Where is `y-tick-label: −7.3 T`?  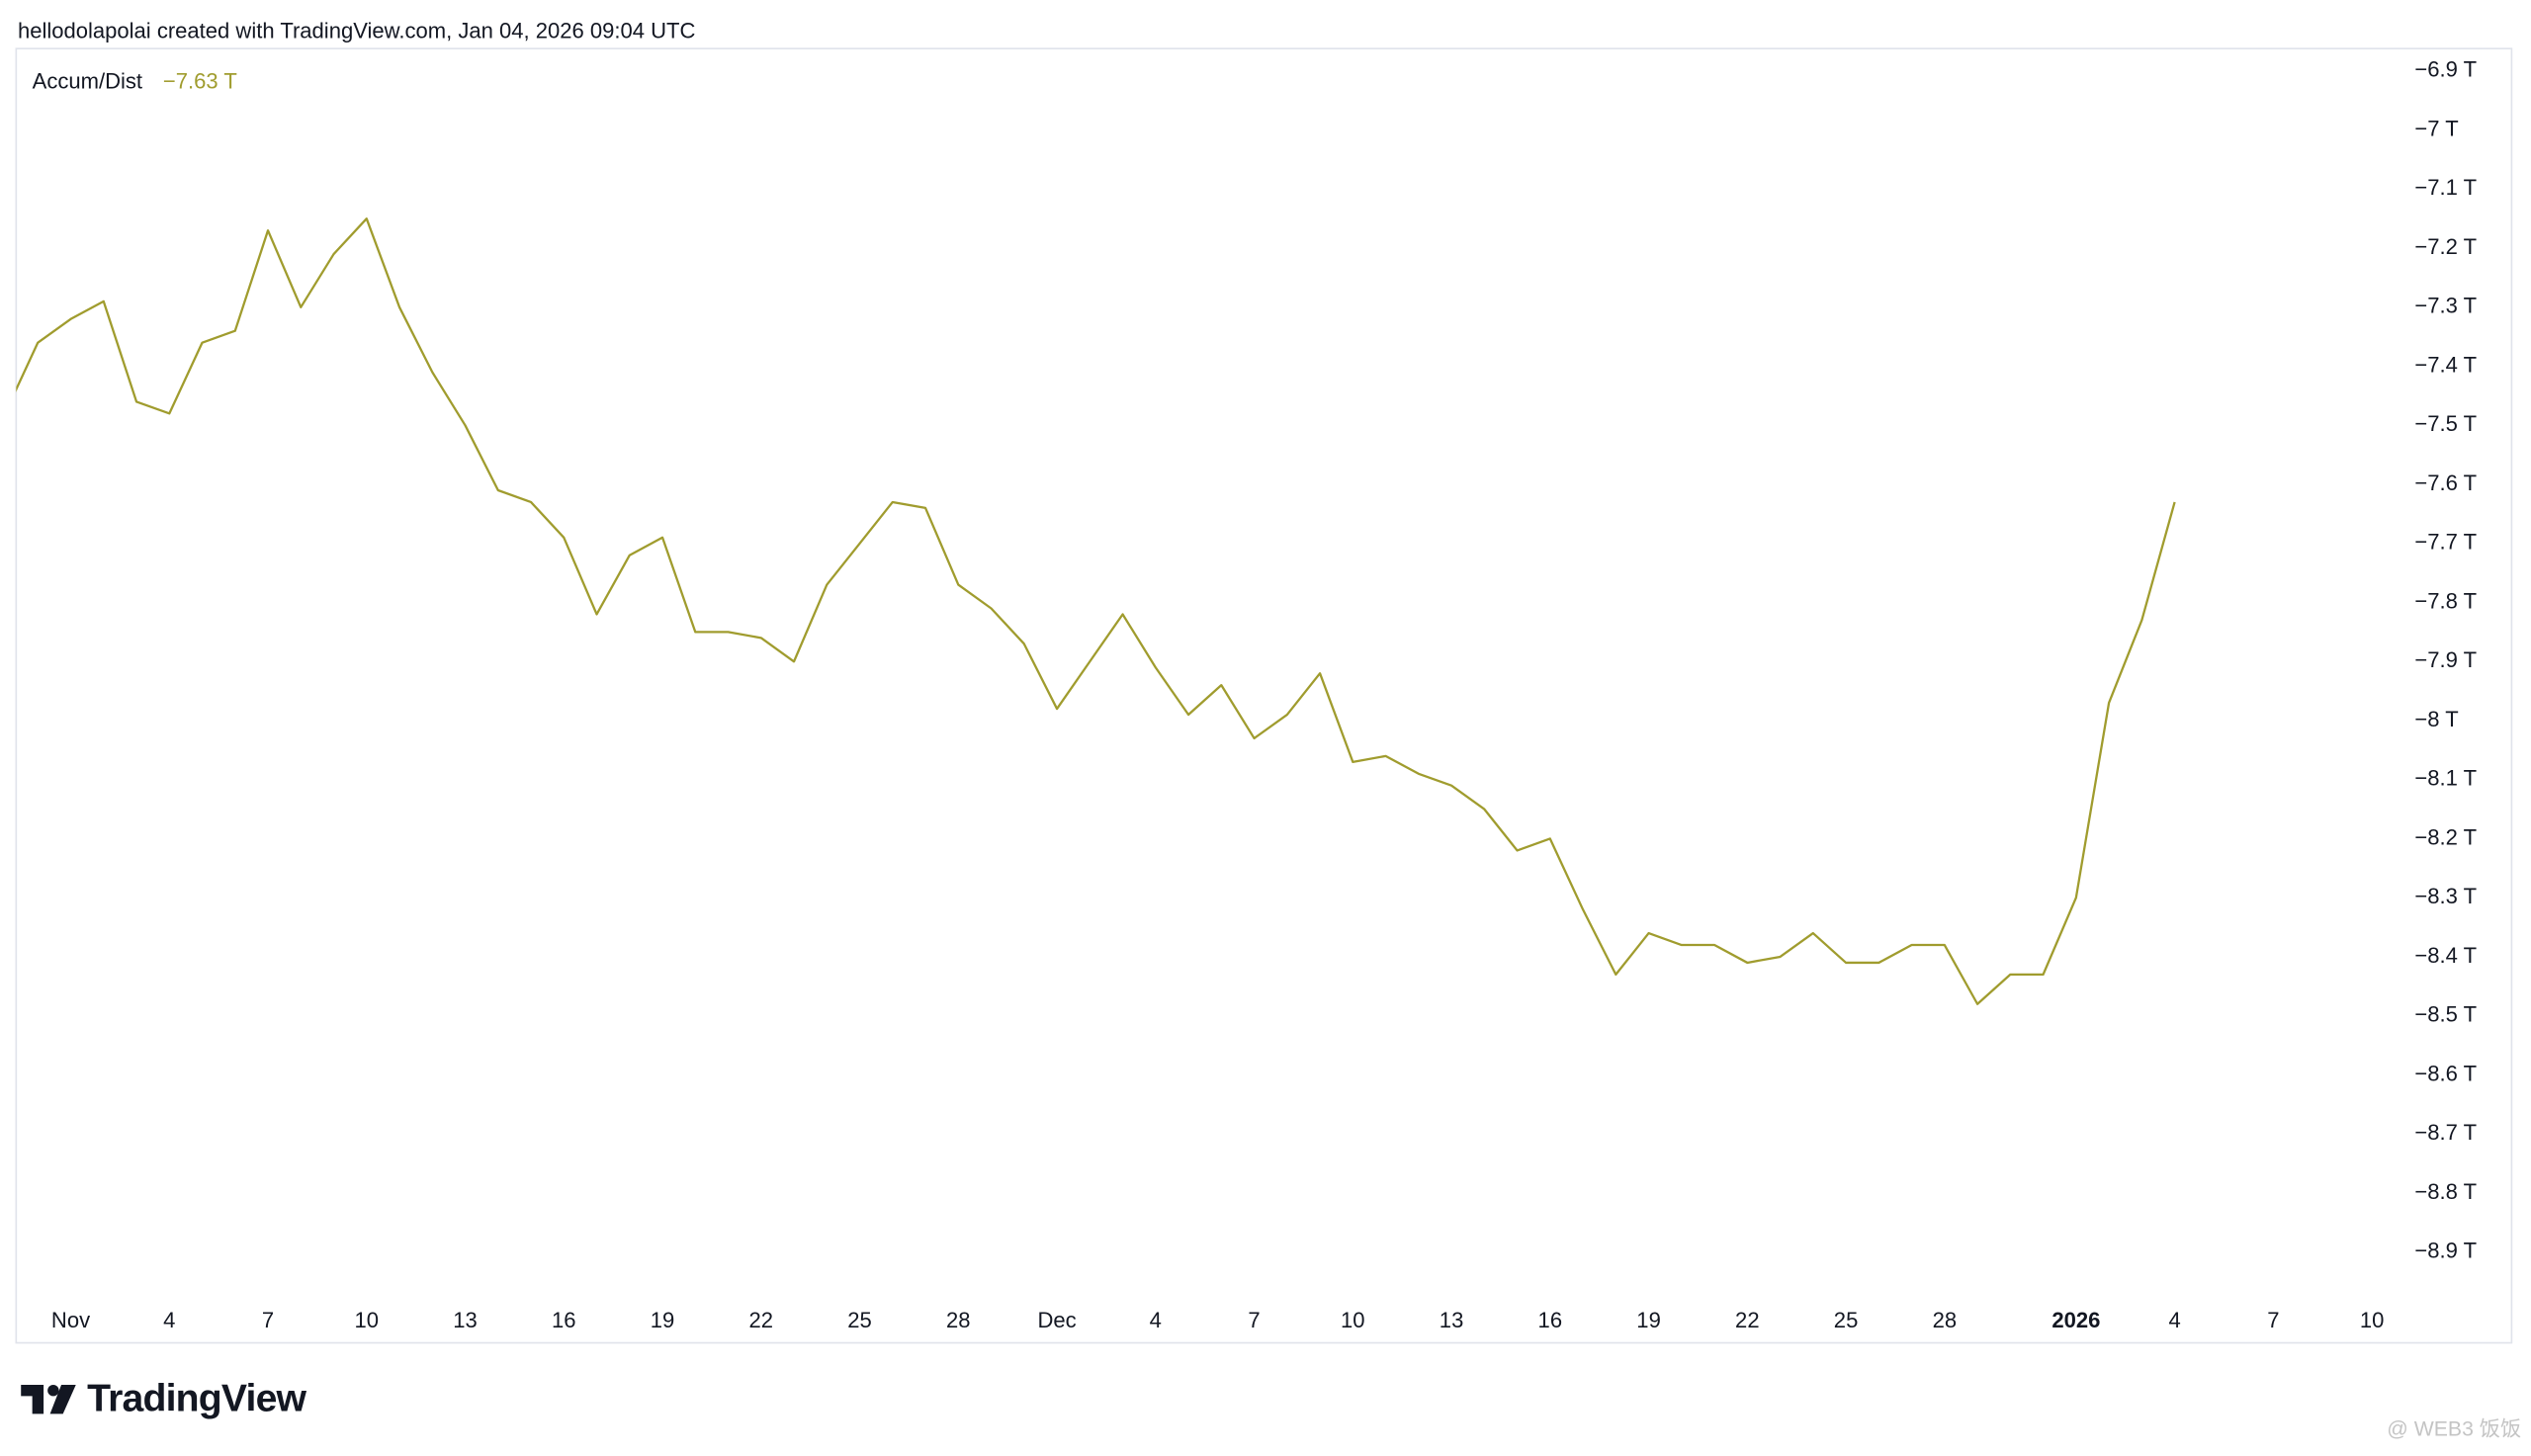
y-tick-label: −7.3 T is located at coordinates (2445, 306).